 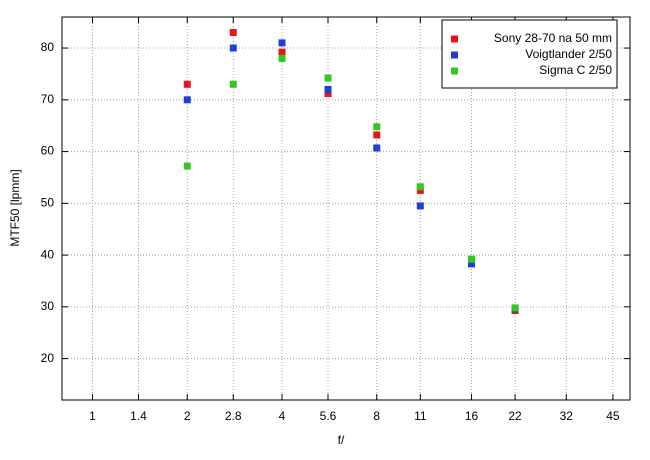 What do you see at coordinates (515, 416) in the screenshot?
I see `x-tick-label: 22` at bounding box center [515, 416].